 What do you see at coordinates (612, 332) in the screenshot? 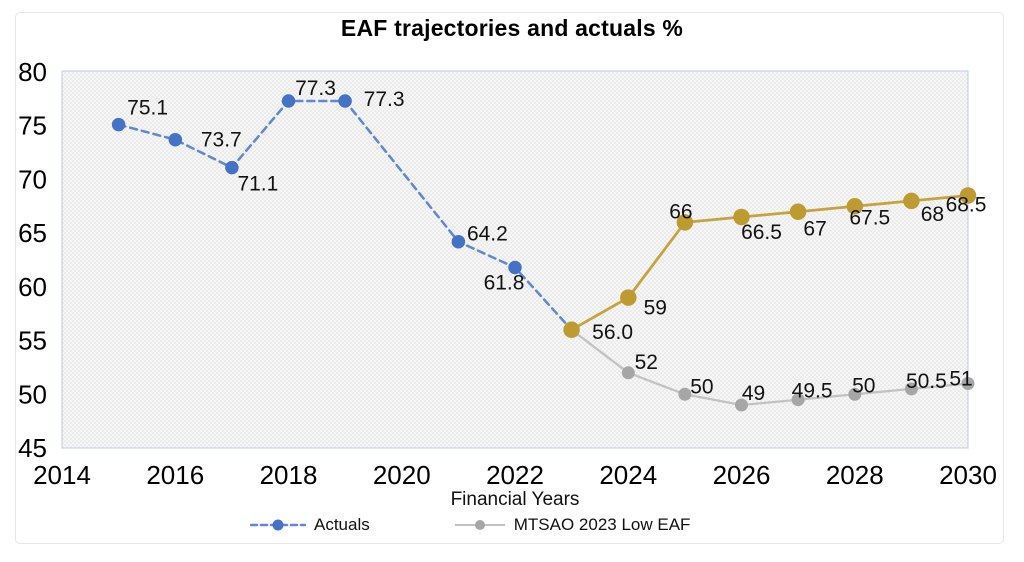
I see `data-label-actuals: 56.0` at bounding box center [612, 332].